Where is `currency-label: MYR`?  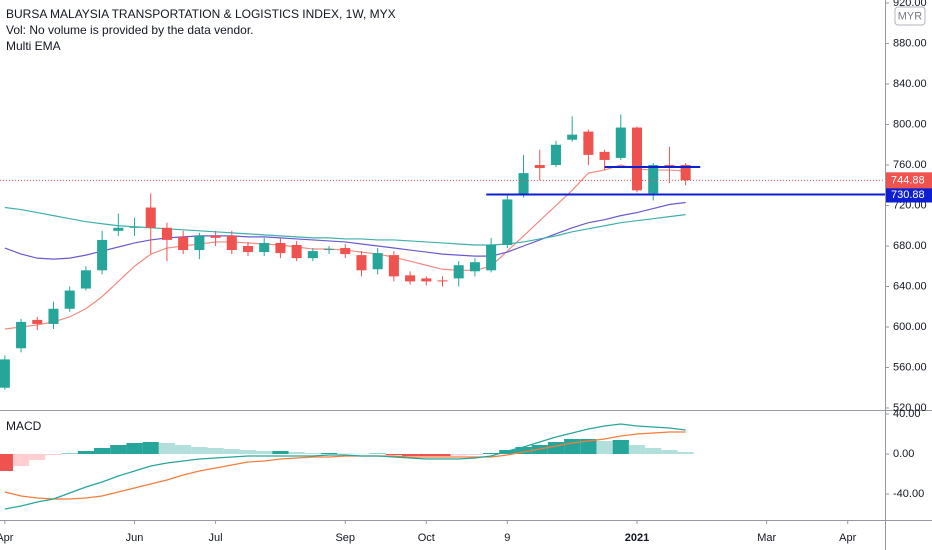
currency-label: MYR is located at coordinates (910, 16).